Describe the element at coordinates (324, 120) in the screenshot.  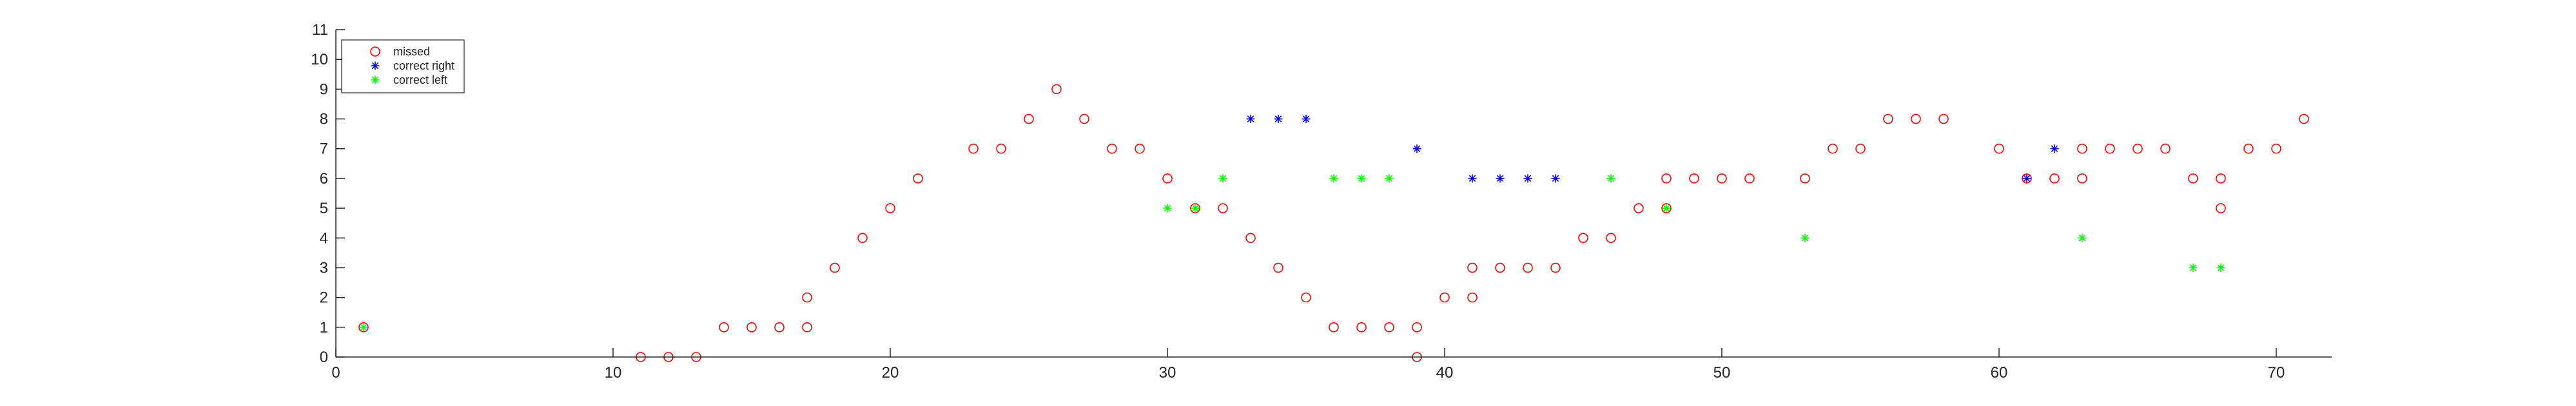
I see `y-tick-label: 8` at that location.